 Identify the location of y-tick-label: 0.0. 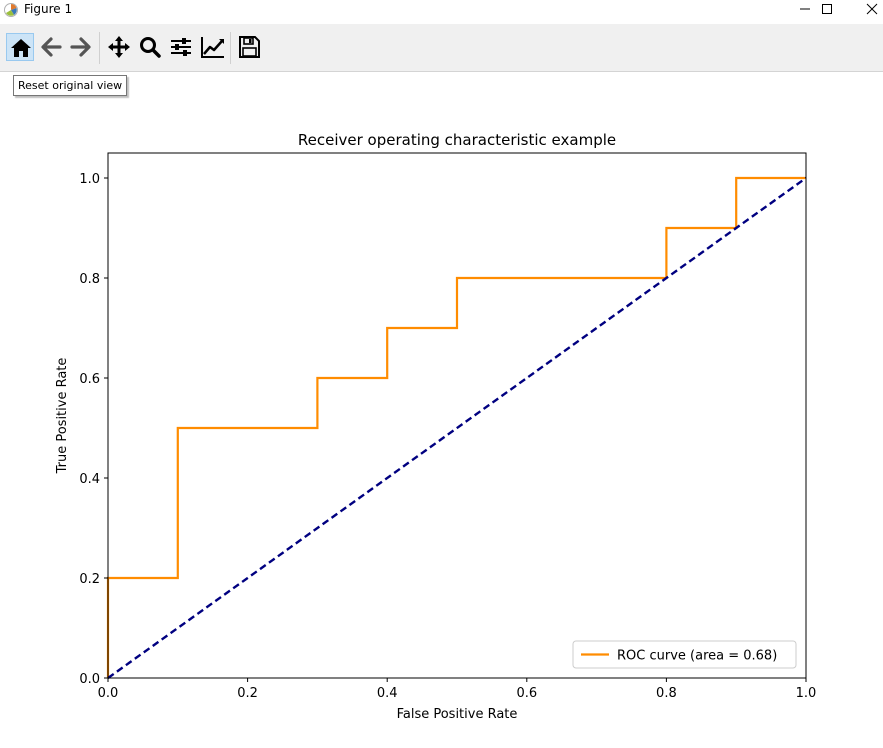
(89, 679).